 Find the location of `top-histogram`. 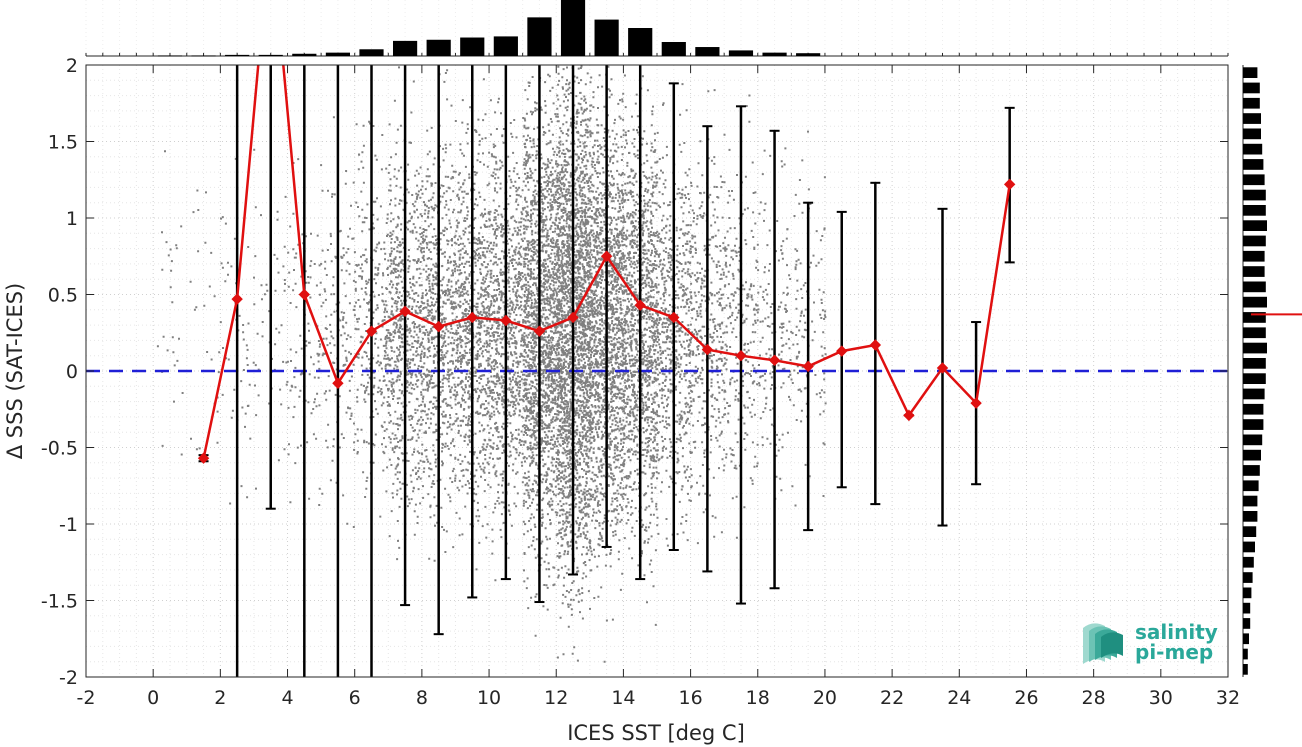

top-histogram is located at coordinates (657, 28).